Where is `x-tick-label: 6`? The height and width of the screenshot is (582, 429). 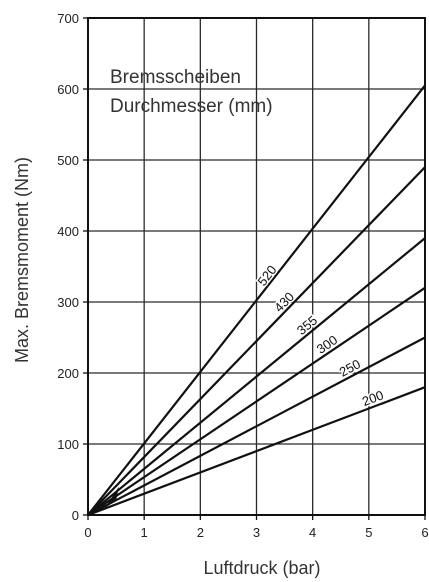 x-tick-label: 6 is located at coordinates (424, 532).